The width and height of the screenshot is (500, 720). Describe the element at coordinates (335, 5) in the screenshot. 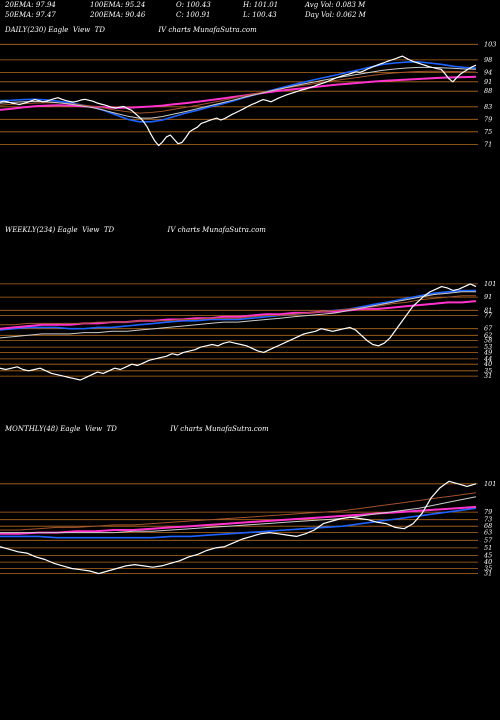

I see `avg-volume-value: Avg Vol: 0.083 M` at that location.